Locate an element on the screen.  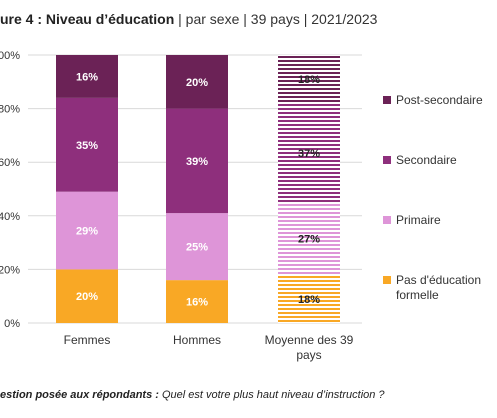
data-label: 39% is located at coordinates (197, 162).